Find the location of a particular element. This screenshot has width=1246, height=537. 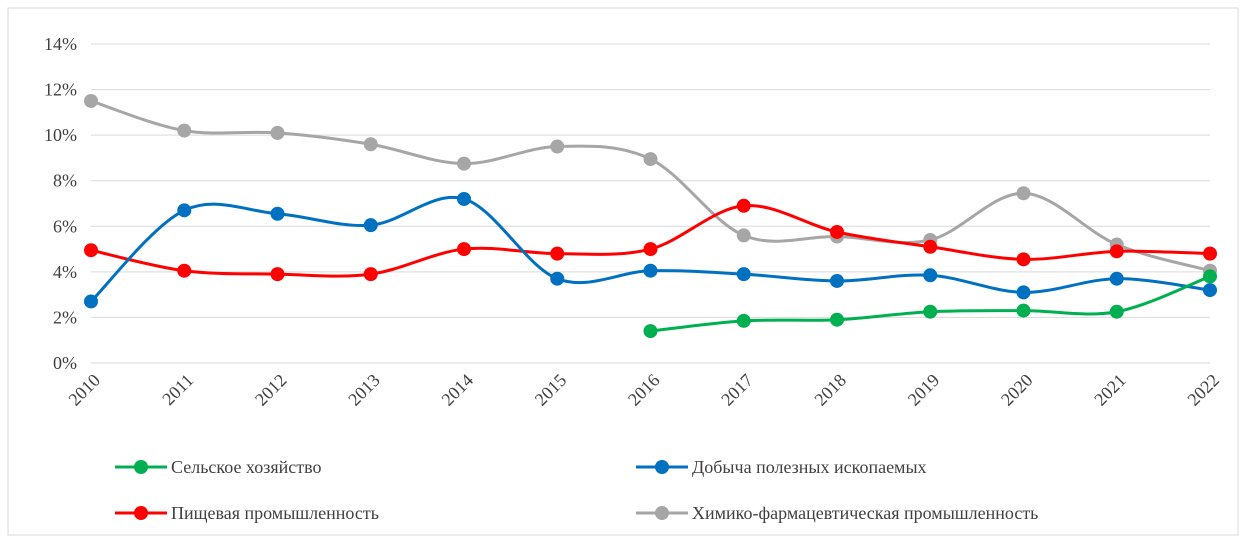

y-tick-label: 0% is located at coordinates (65, 363).